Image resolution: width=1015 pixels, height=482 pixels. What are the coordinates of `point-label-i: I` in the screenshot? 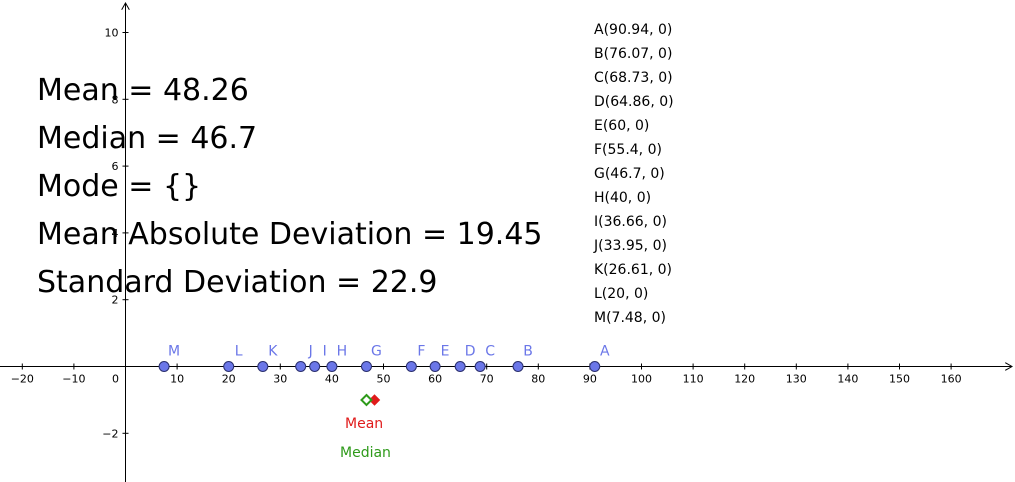 It's located at (325, 352).